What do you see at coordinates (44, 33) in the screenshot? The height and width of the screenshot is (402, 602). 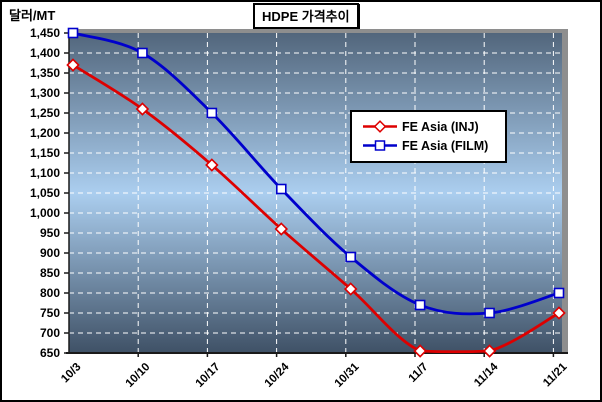 I see `y-tick-label: 1,450` at bounding box center [44, 33].